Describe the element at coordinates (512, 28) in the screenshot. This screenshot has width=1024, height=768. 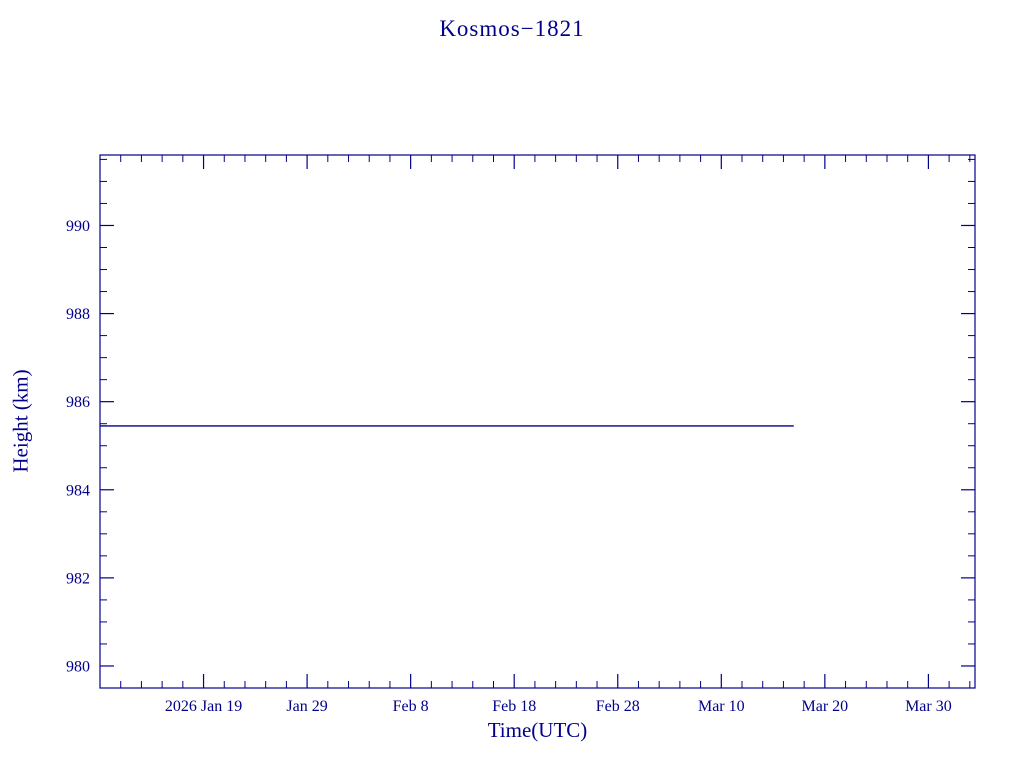
I see `chart-title: Kosmos−1821` at that location.